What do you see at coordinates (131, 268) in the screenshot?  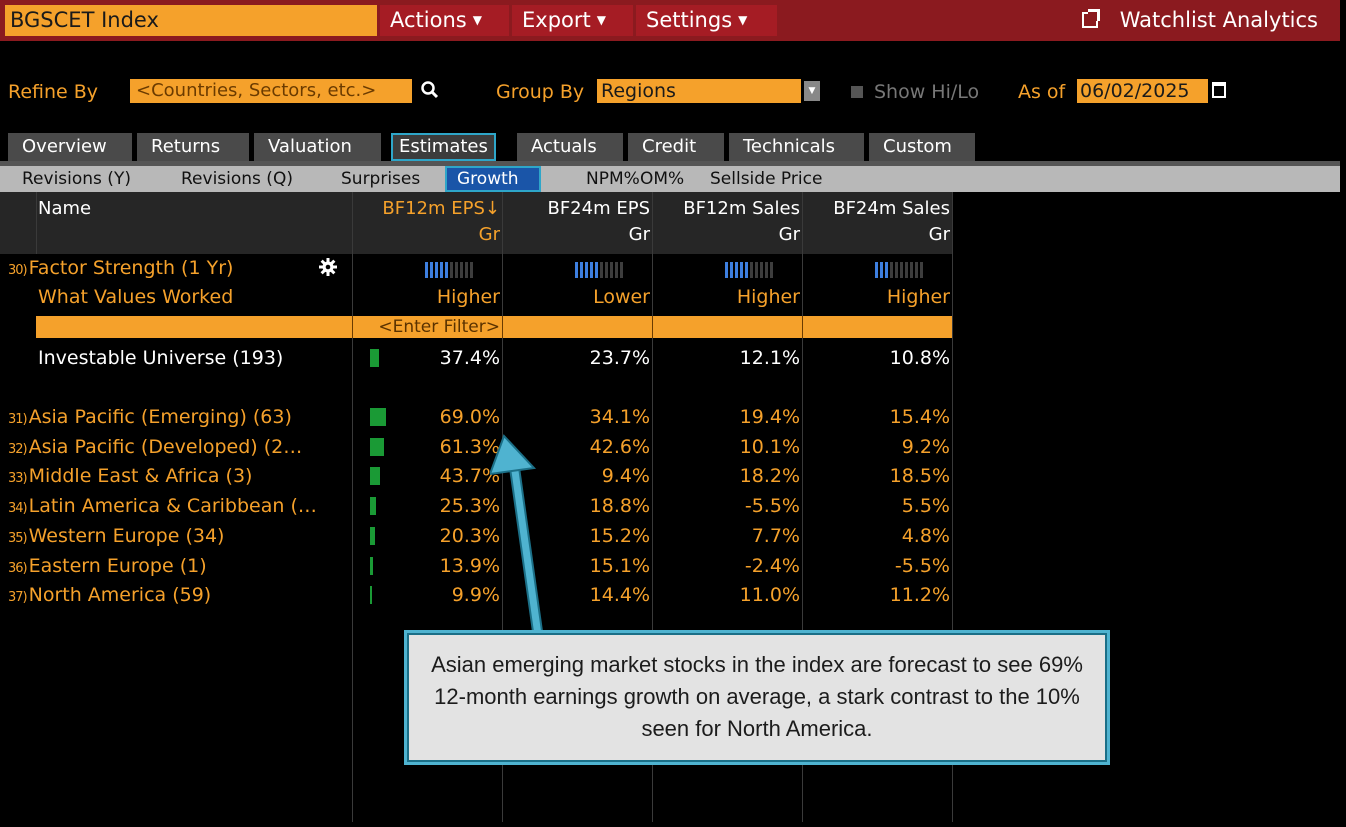 I see `factor-strength-label: Factor Strength (1 Yr)` at bounding box center [131, 268].